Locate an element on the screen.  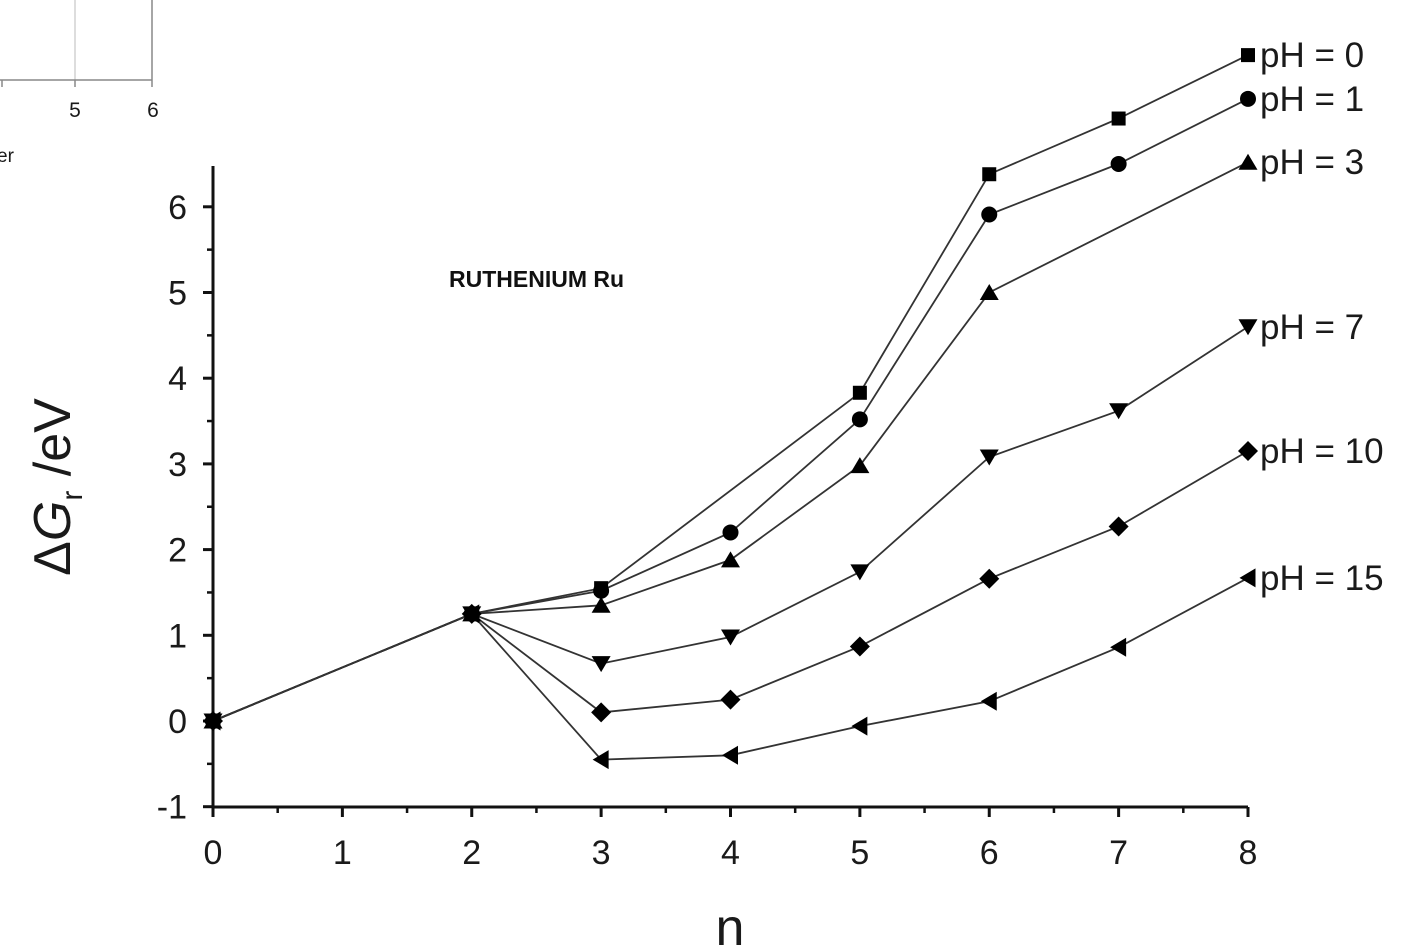
y-axis-label: ΔGr /eV is located at coordinates (56, 487).